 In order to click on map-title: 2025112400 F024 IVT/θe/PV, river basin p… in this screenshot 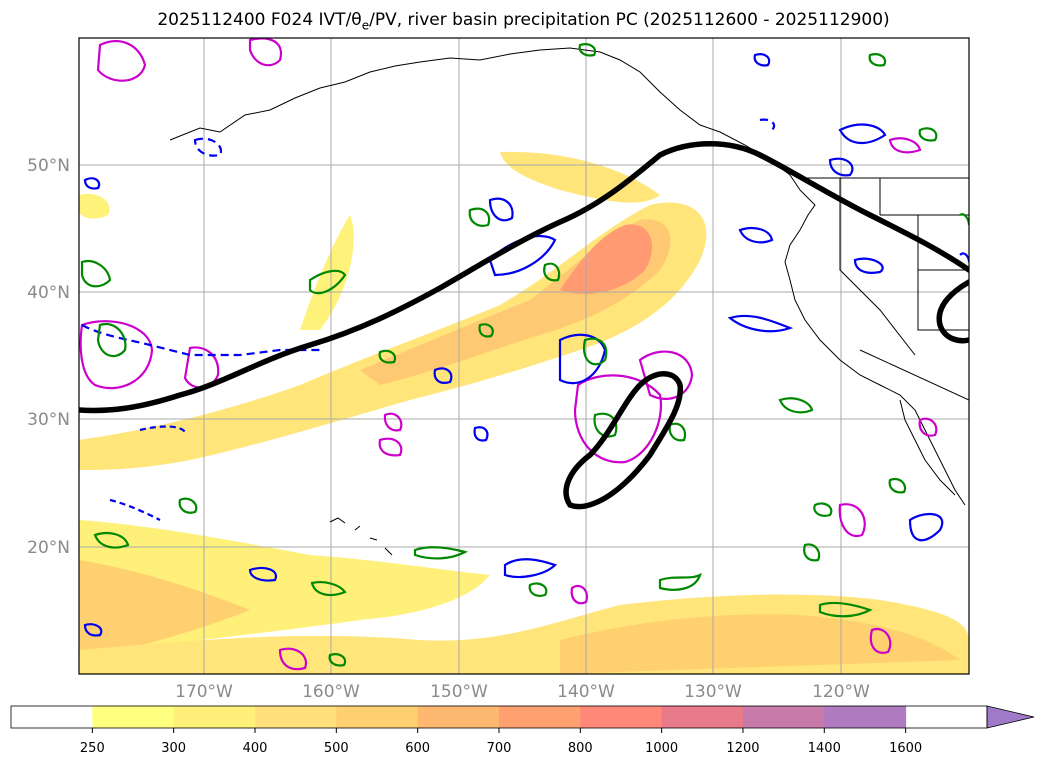, I will do `click(523, 21)`.